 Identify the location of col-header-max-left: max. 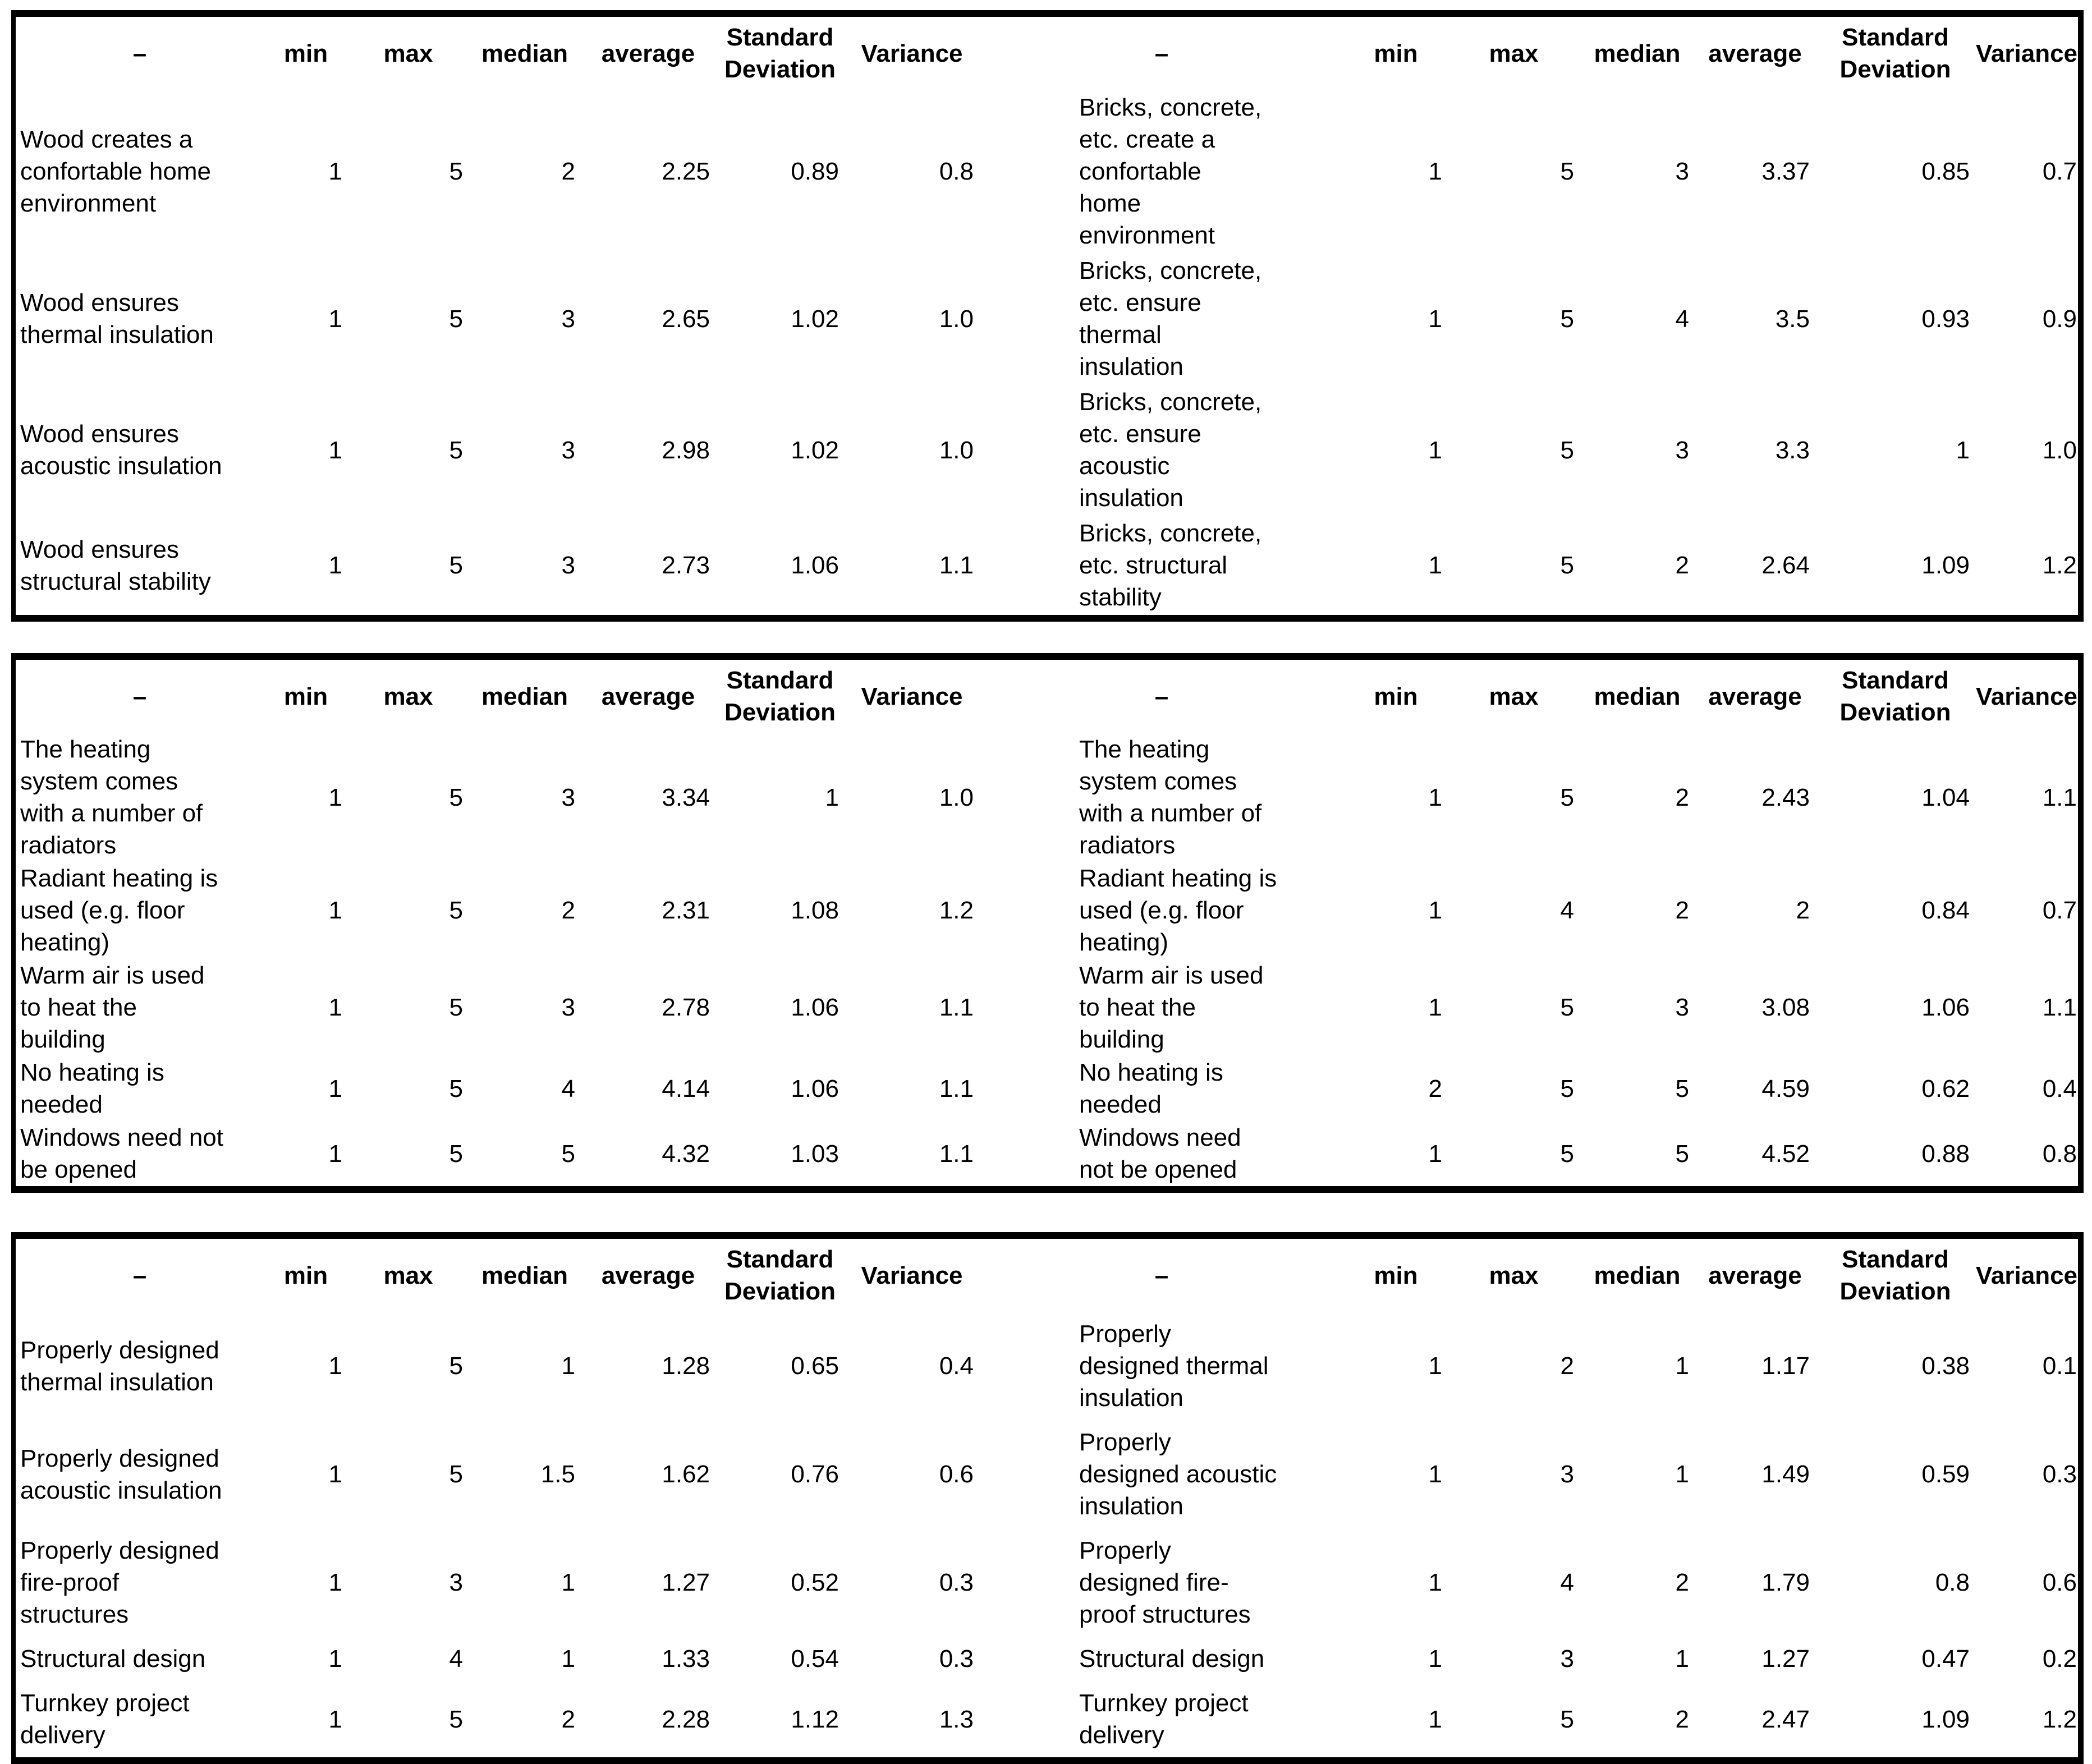
(408, 53).